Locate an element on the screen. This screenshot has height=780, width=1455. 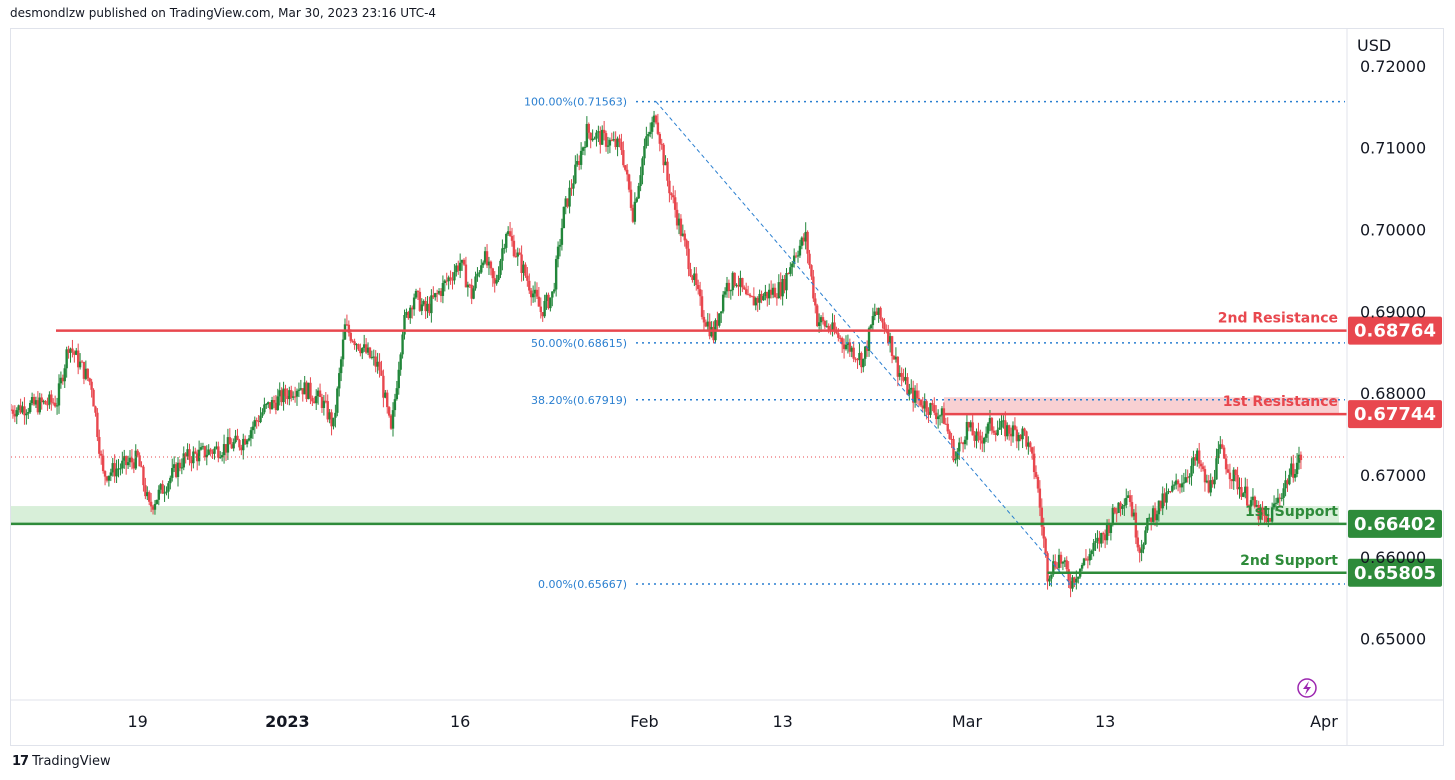
y-tick-label: 0.70000 is located at coordinates (1393, 229).